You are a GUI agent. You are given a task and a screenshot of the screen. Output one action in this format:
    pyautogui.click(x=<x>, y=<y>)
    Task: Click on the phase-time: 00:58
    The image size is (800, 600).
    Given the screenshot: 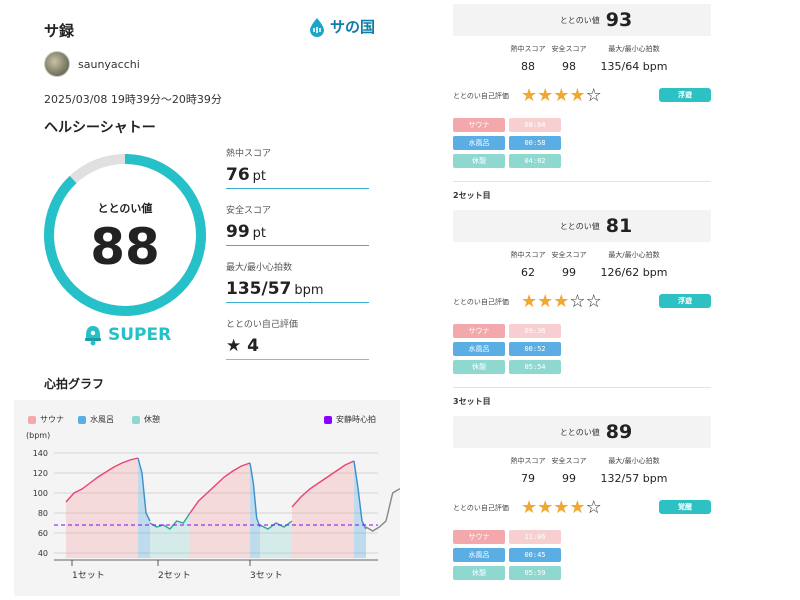 What is the action you would take?
    pyautogui.click(x=535, y=143)
    